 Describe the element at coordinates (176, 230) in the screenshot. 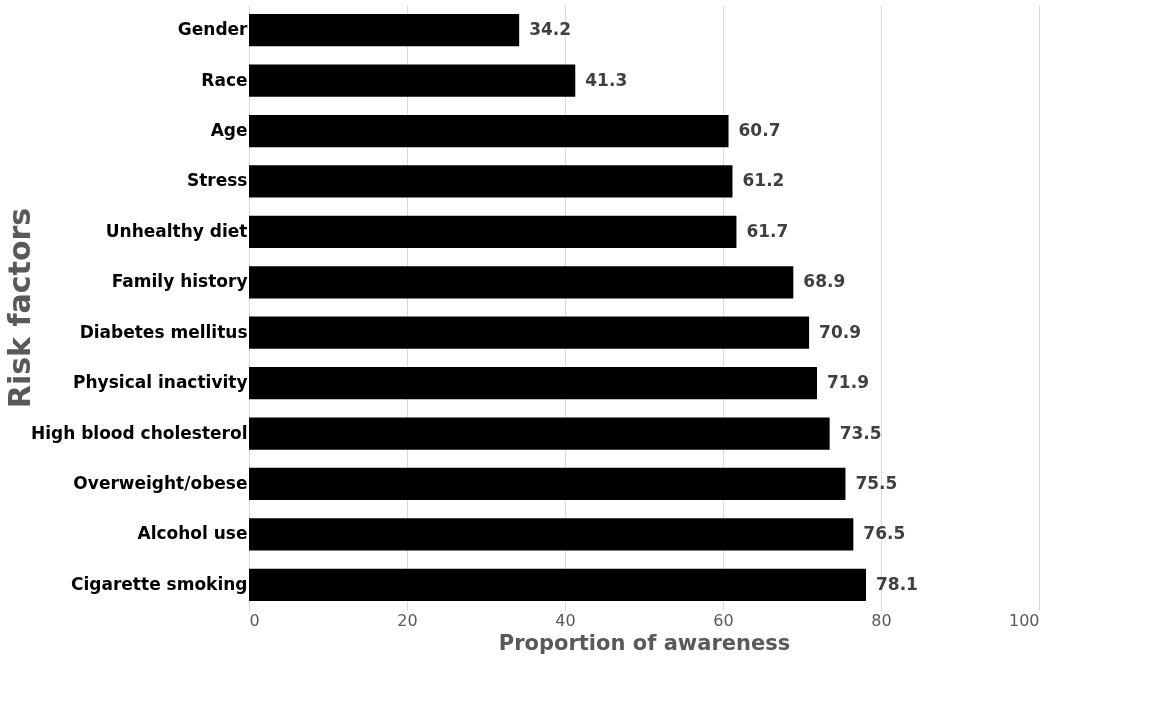

I see `y-tick-label: Unhealthy diet` at that location.